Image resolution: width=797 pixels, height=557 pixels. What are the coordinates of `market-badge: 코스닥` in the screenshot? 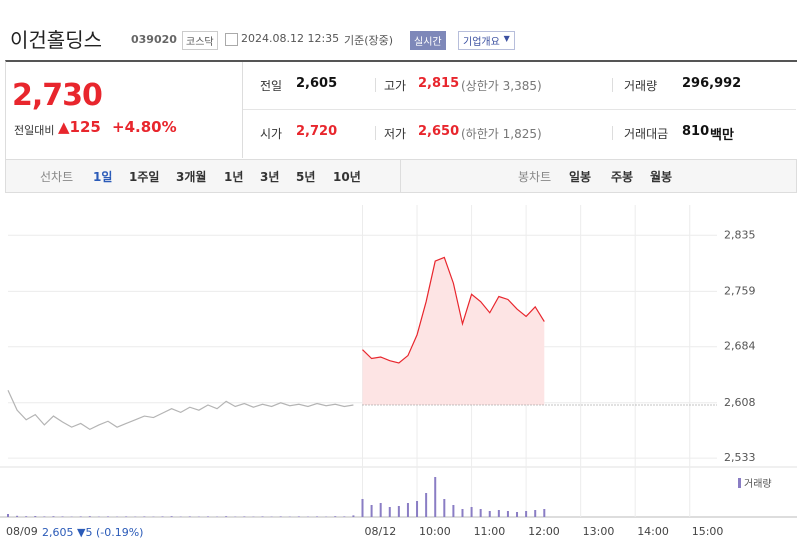 It's located at (200, 40).